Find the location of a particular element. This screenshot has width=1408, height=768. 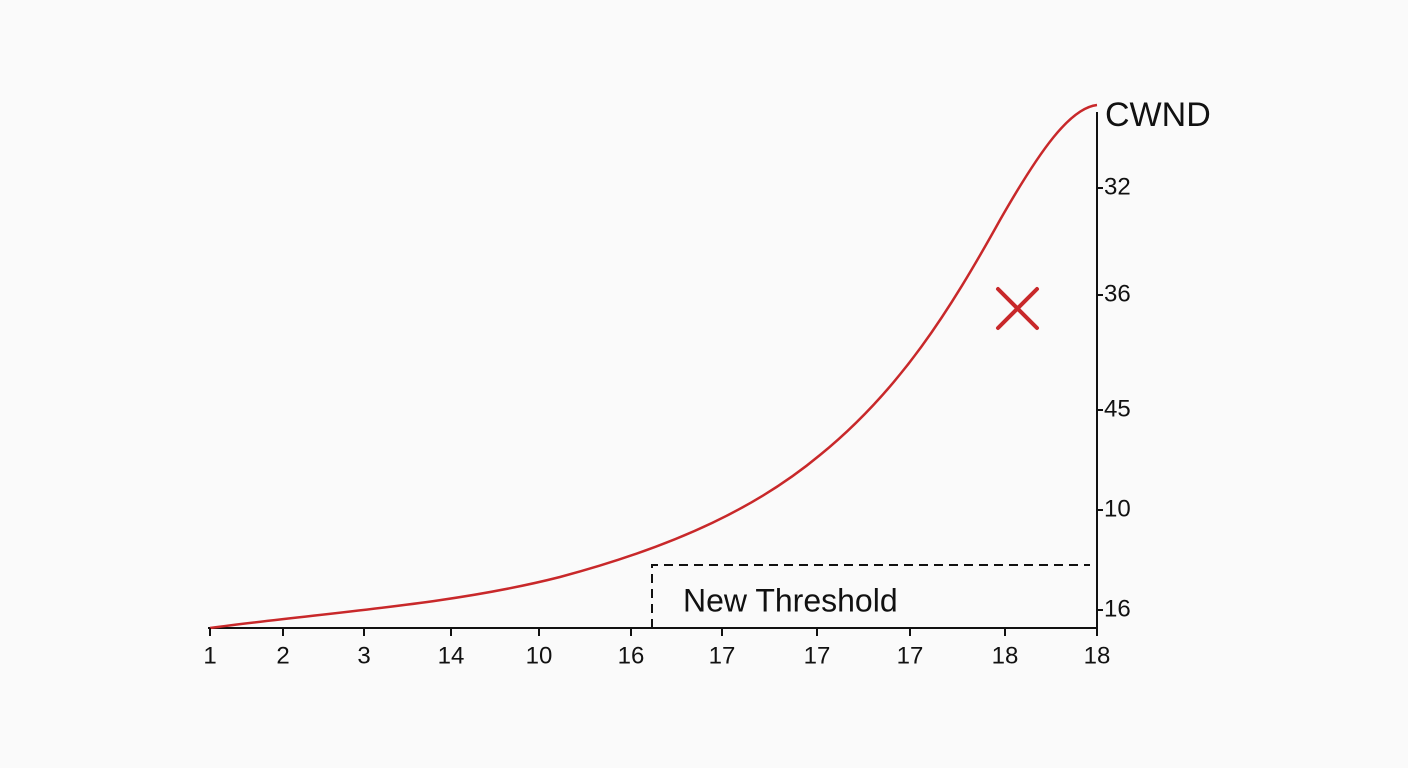

x-tick-label: 2 is located at coordinates (282, 655).